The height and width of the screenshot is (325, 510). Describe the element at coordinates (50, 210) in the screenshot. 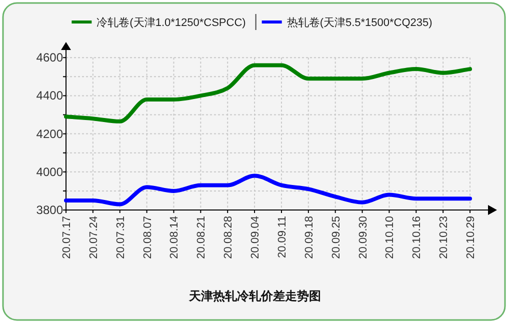

I see `y-tick-label: 3800` at that location.